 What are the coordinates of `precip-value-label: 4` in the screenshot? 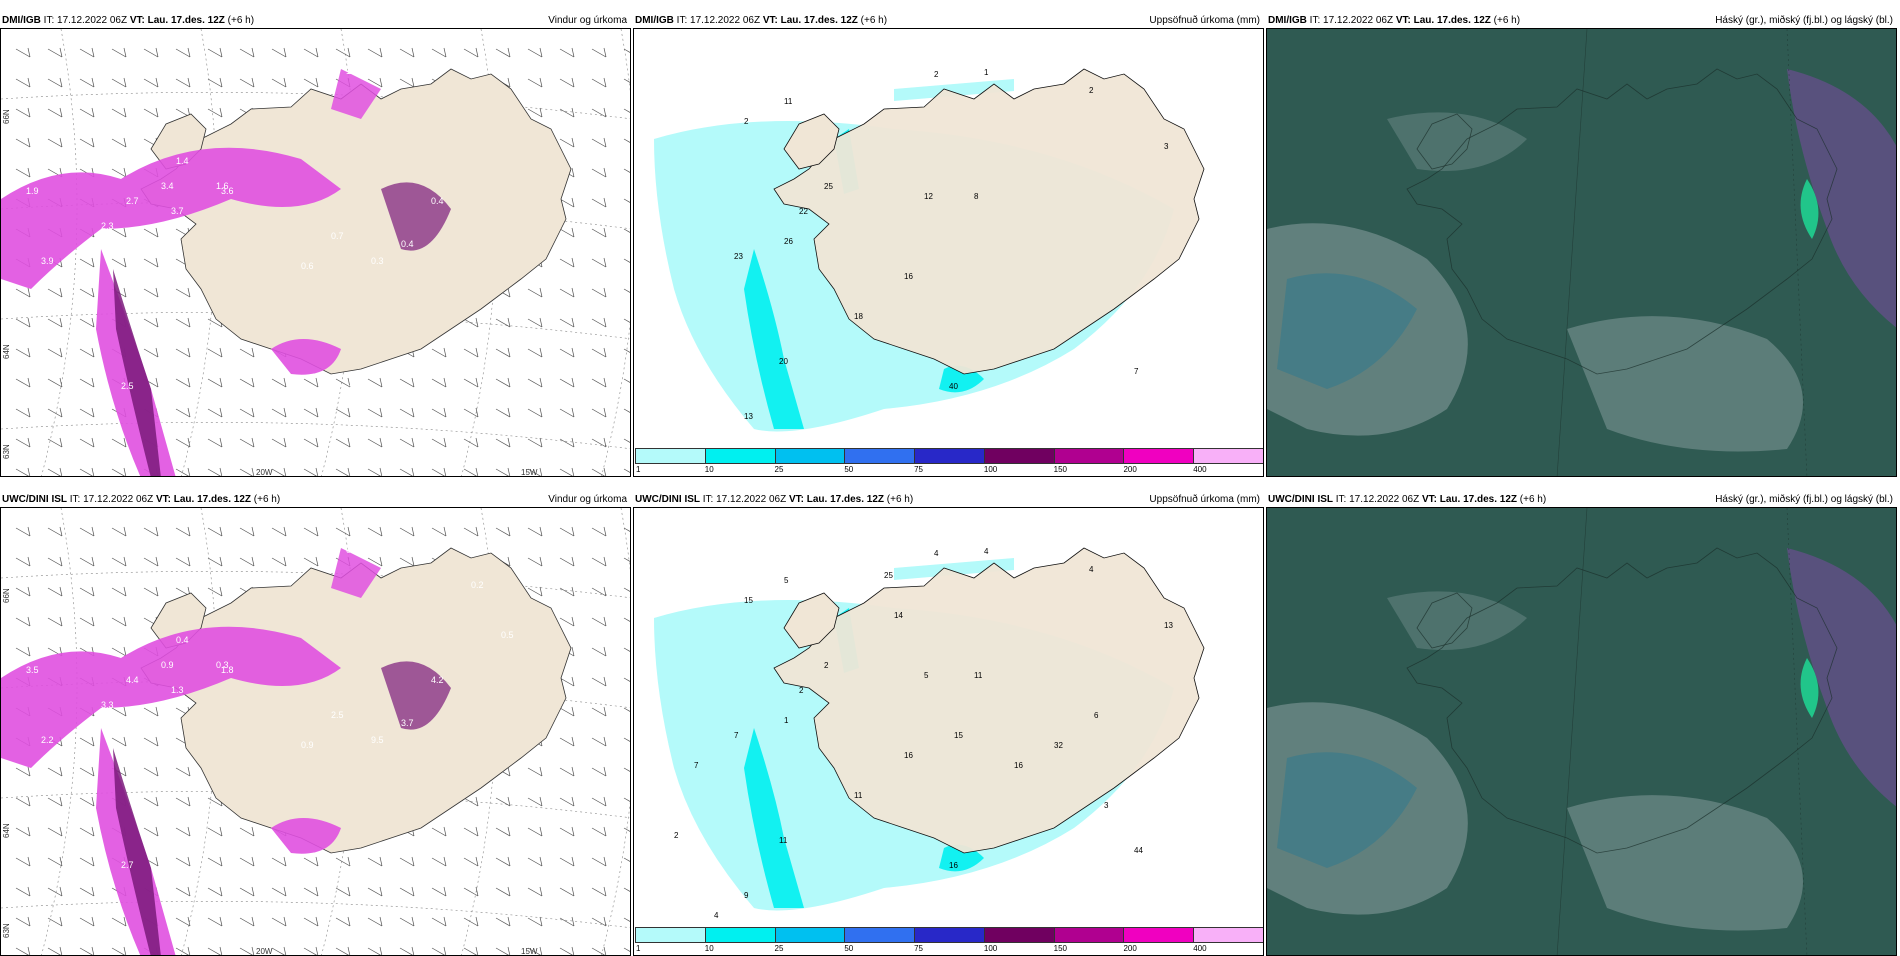 It's located at (716, 915).